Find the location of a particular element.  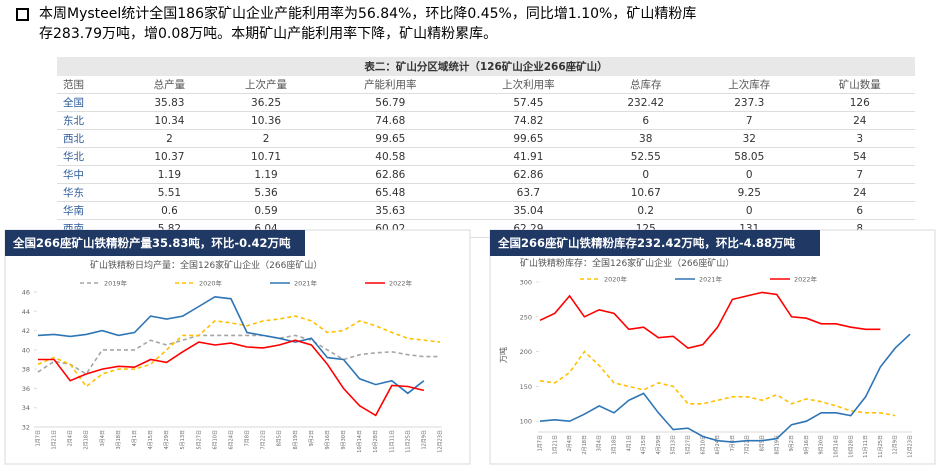

table-cell: 10.34 is located at coordinates (169, 120).